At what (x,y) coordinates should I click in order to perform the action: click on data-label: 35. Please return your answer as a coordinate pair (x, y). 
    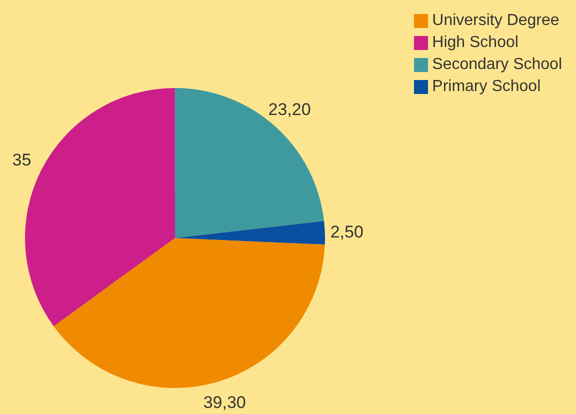
    Looking at the image, I should click on (22, 160).